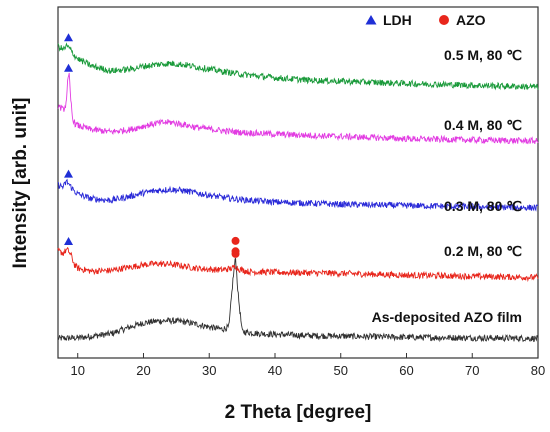  I want to click on legend-label-ldh: LDH, so click(397, 20).